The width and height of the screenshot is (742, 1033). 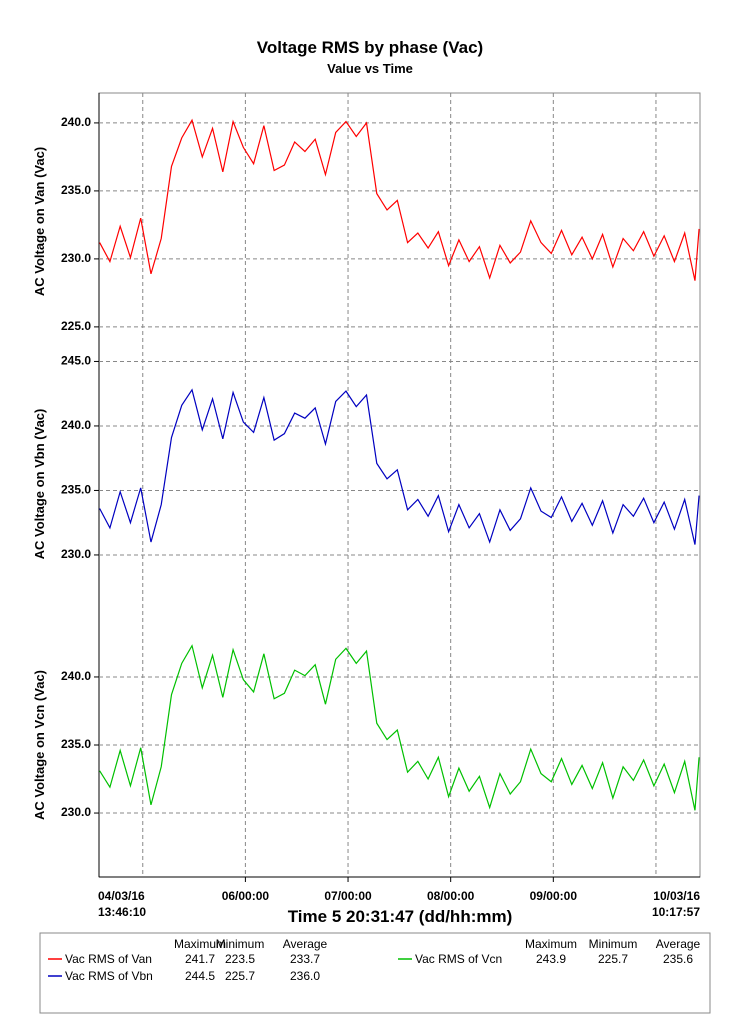 I want to click on x-end-time: 10:17:57, so click(x=676, y=912).